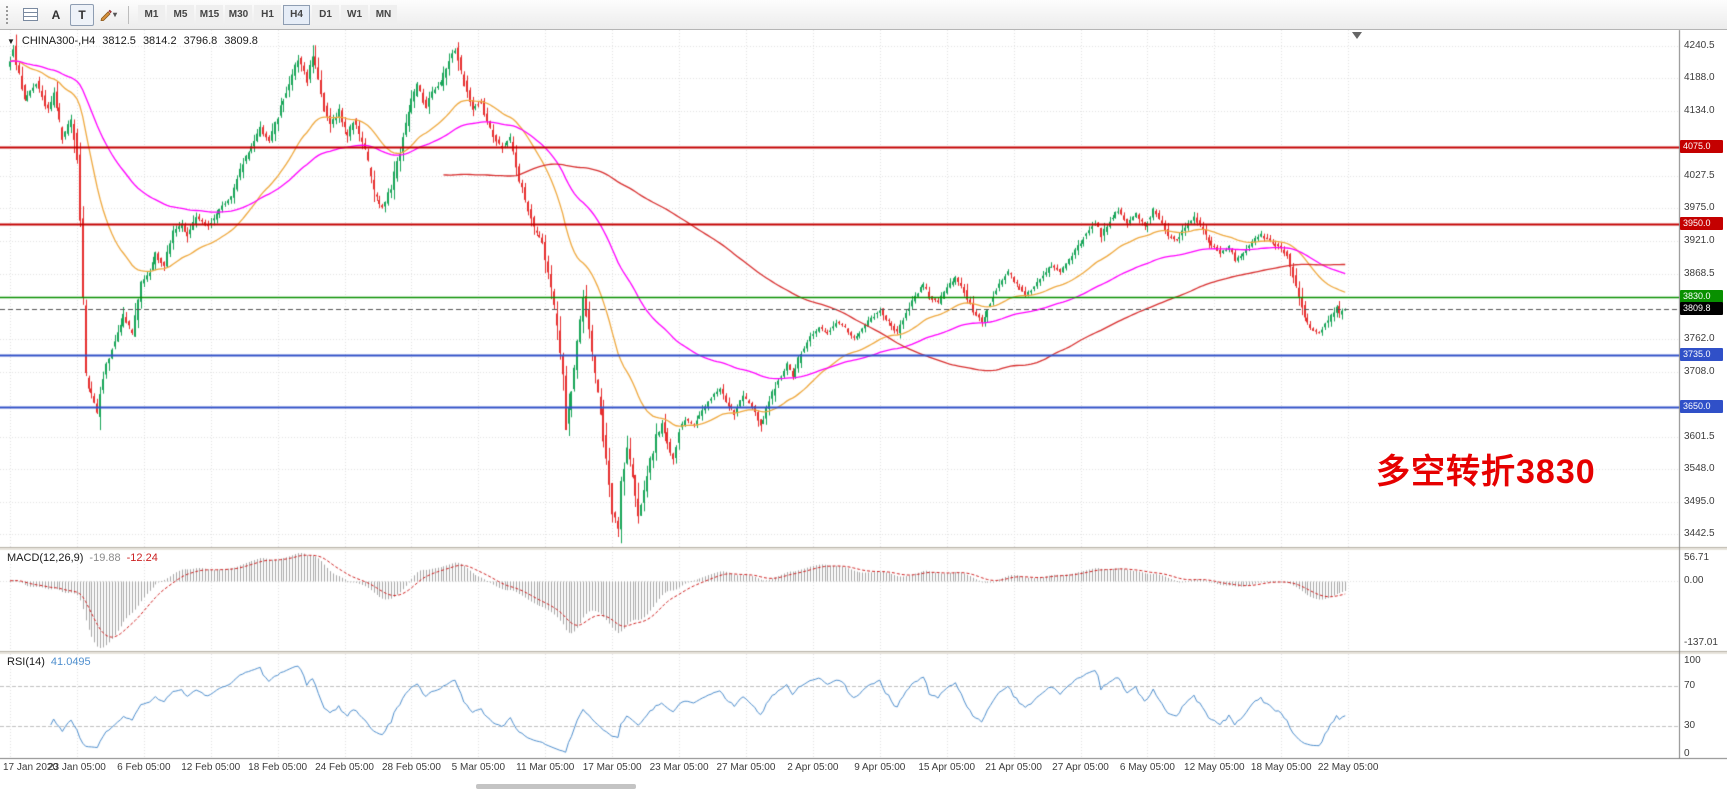 The image size is (1727, 790). Describe the element at coordinates (1701, 309) in the screenshot. I see `current-price-badge: 3809.8` at that location.